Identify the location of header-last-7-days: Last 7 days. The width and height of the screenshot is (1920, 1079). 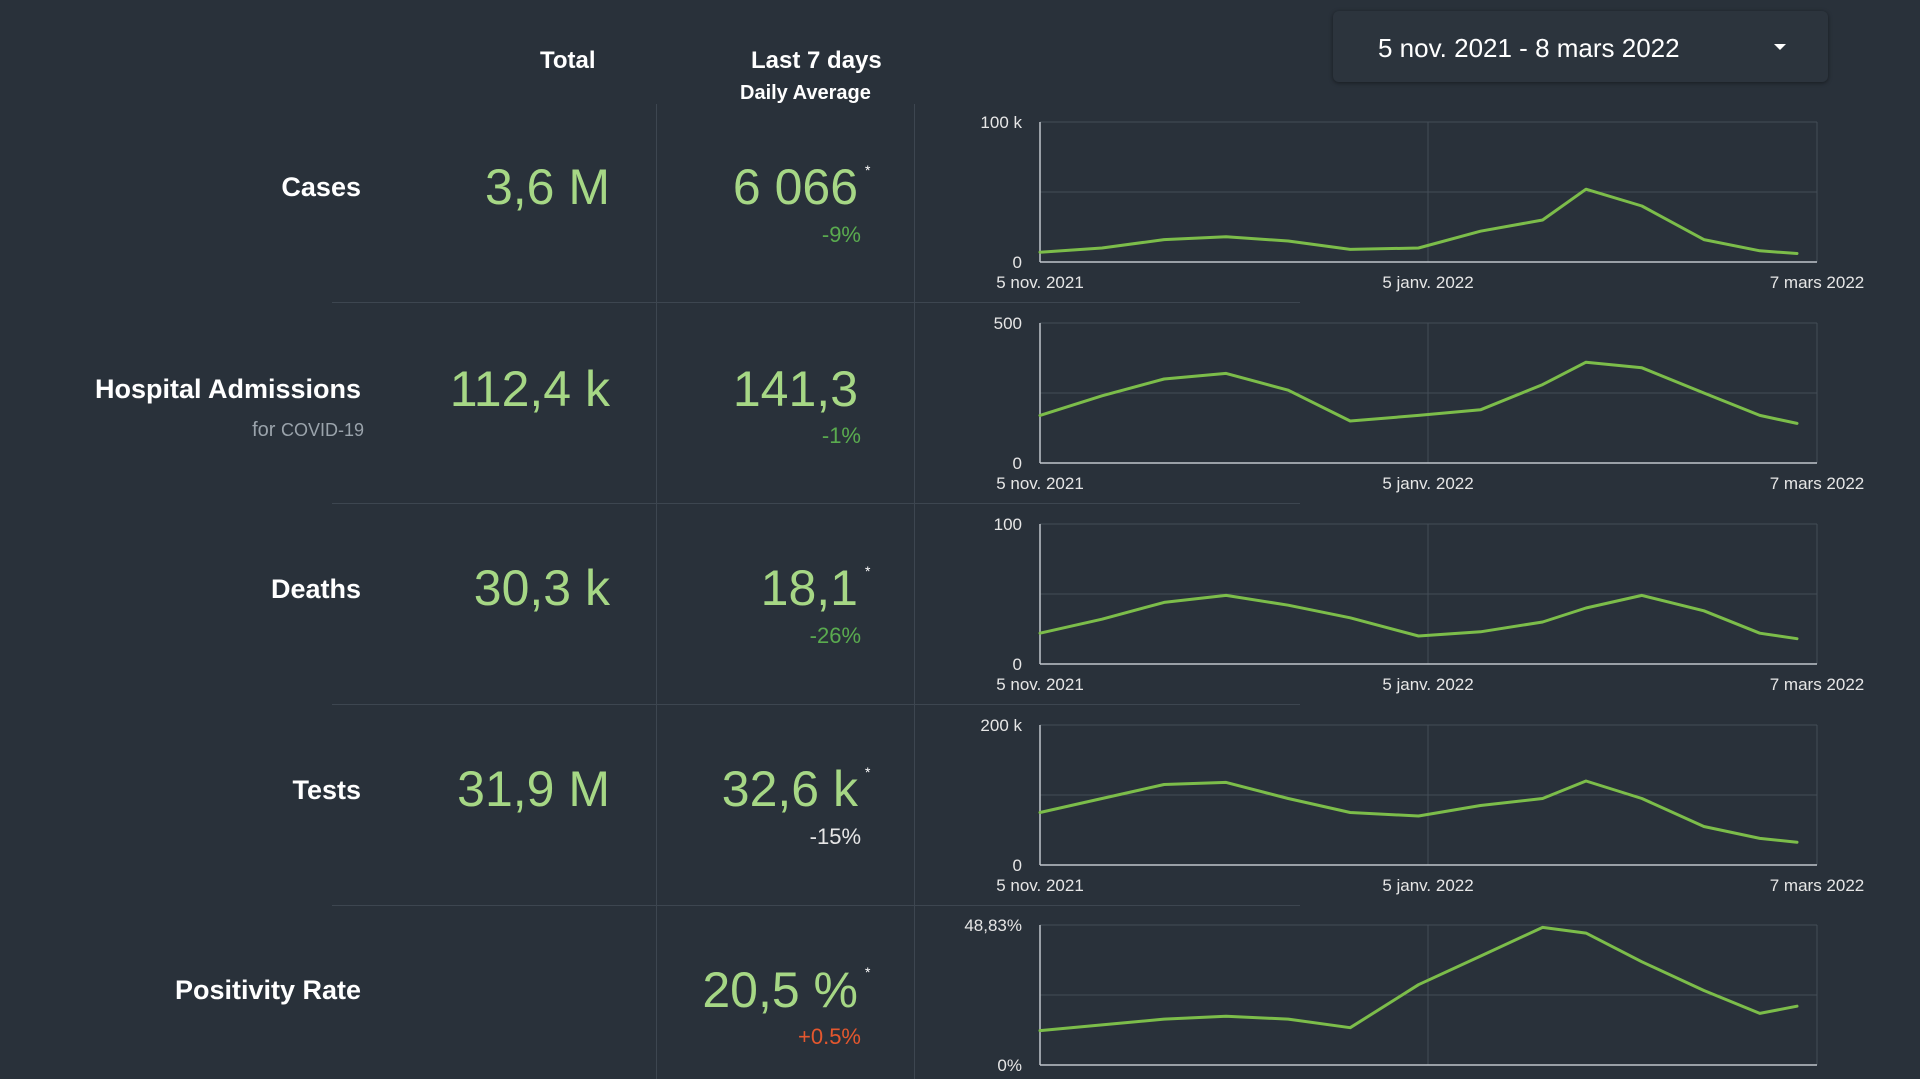
(816, 60).